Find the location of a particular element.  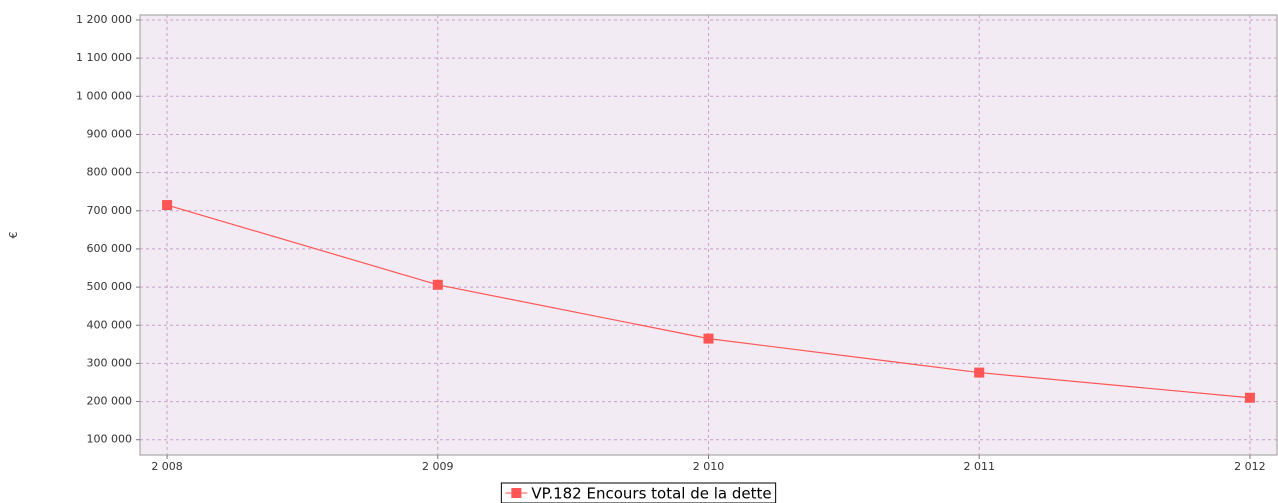

legend-label: VP.182 Encours total de la dette is located at coordinates (651, 494).